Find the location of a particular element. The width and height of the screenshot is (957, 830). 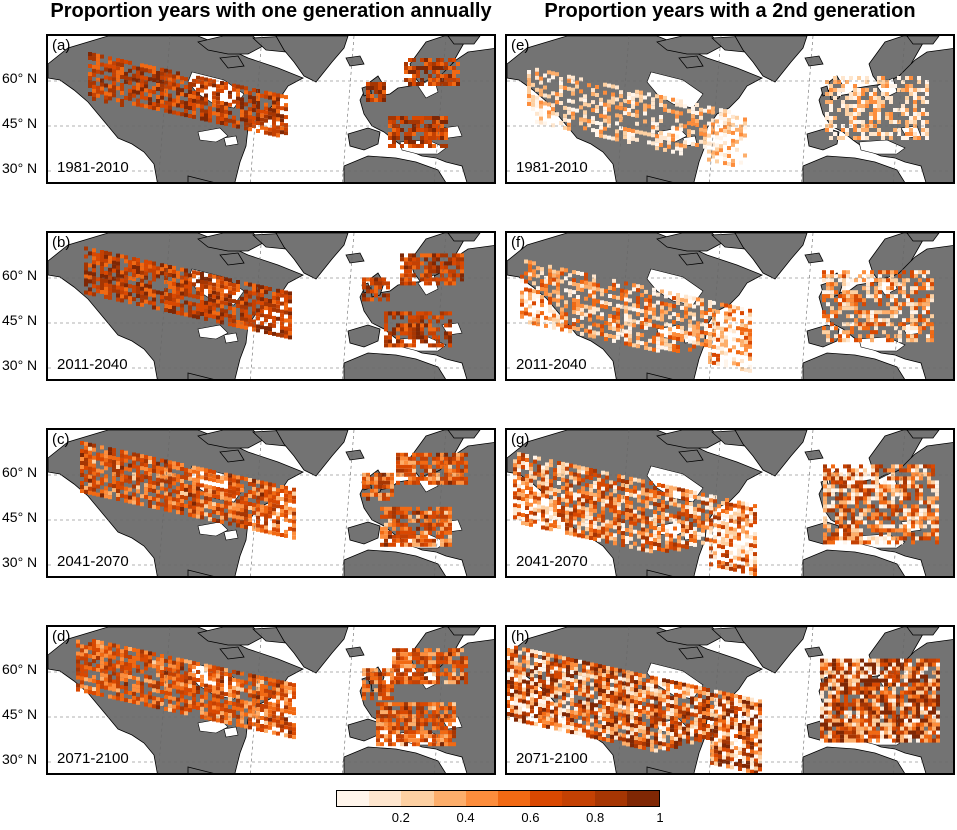

map-panel: (d) 2071-2100 is located at coordinates (271, 700).